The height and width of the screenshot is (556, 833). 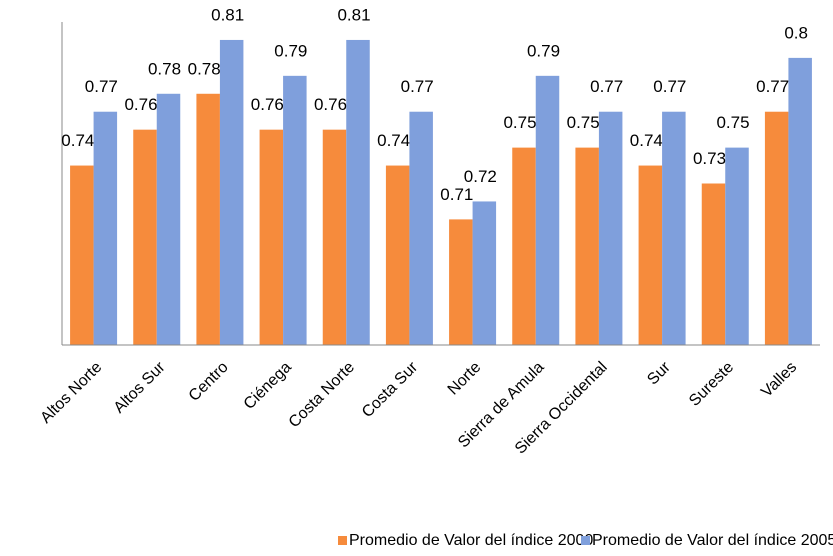 I want to click on x-tick-label: Valles, so click(x=779, y=380).